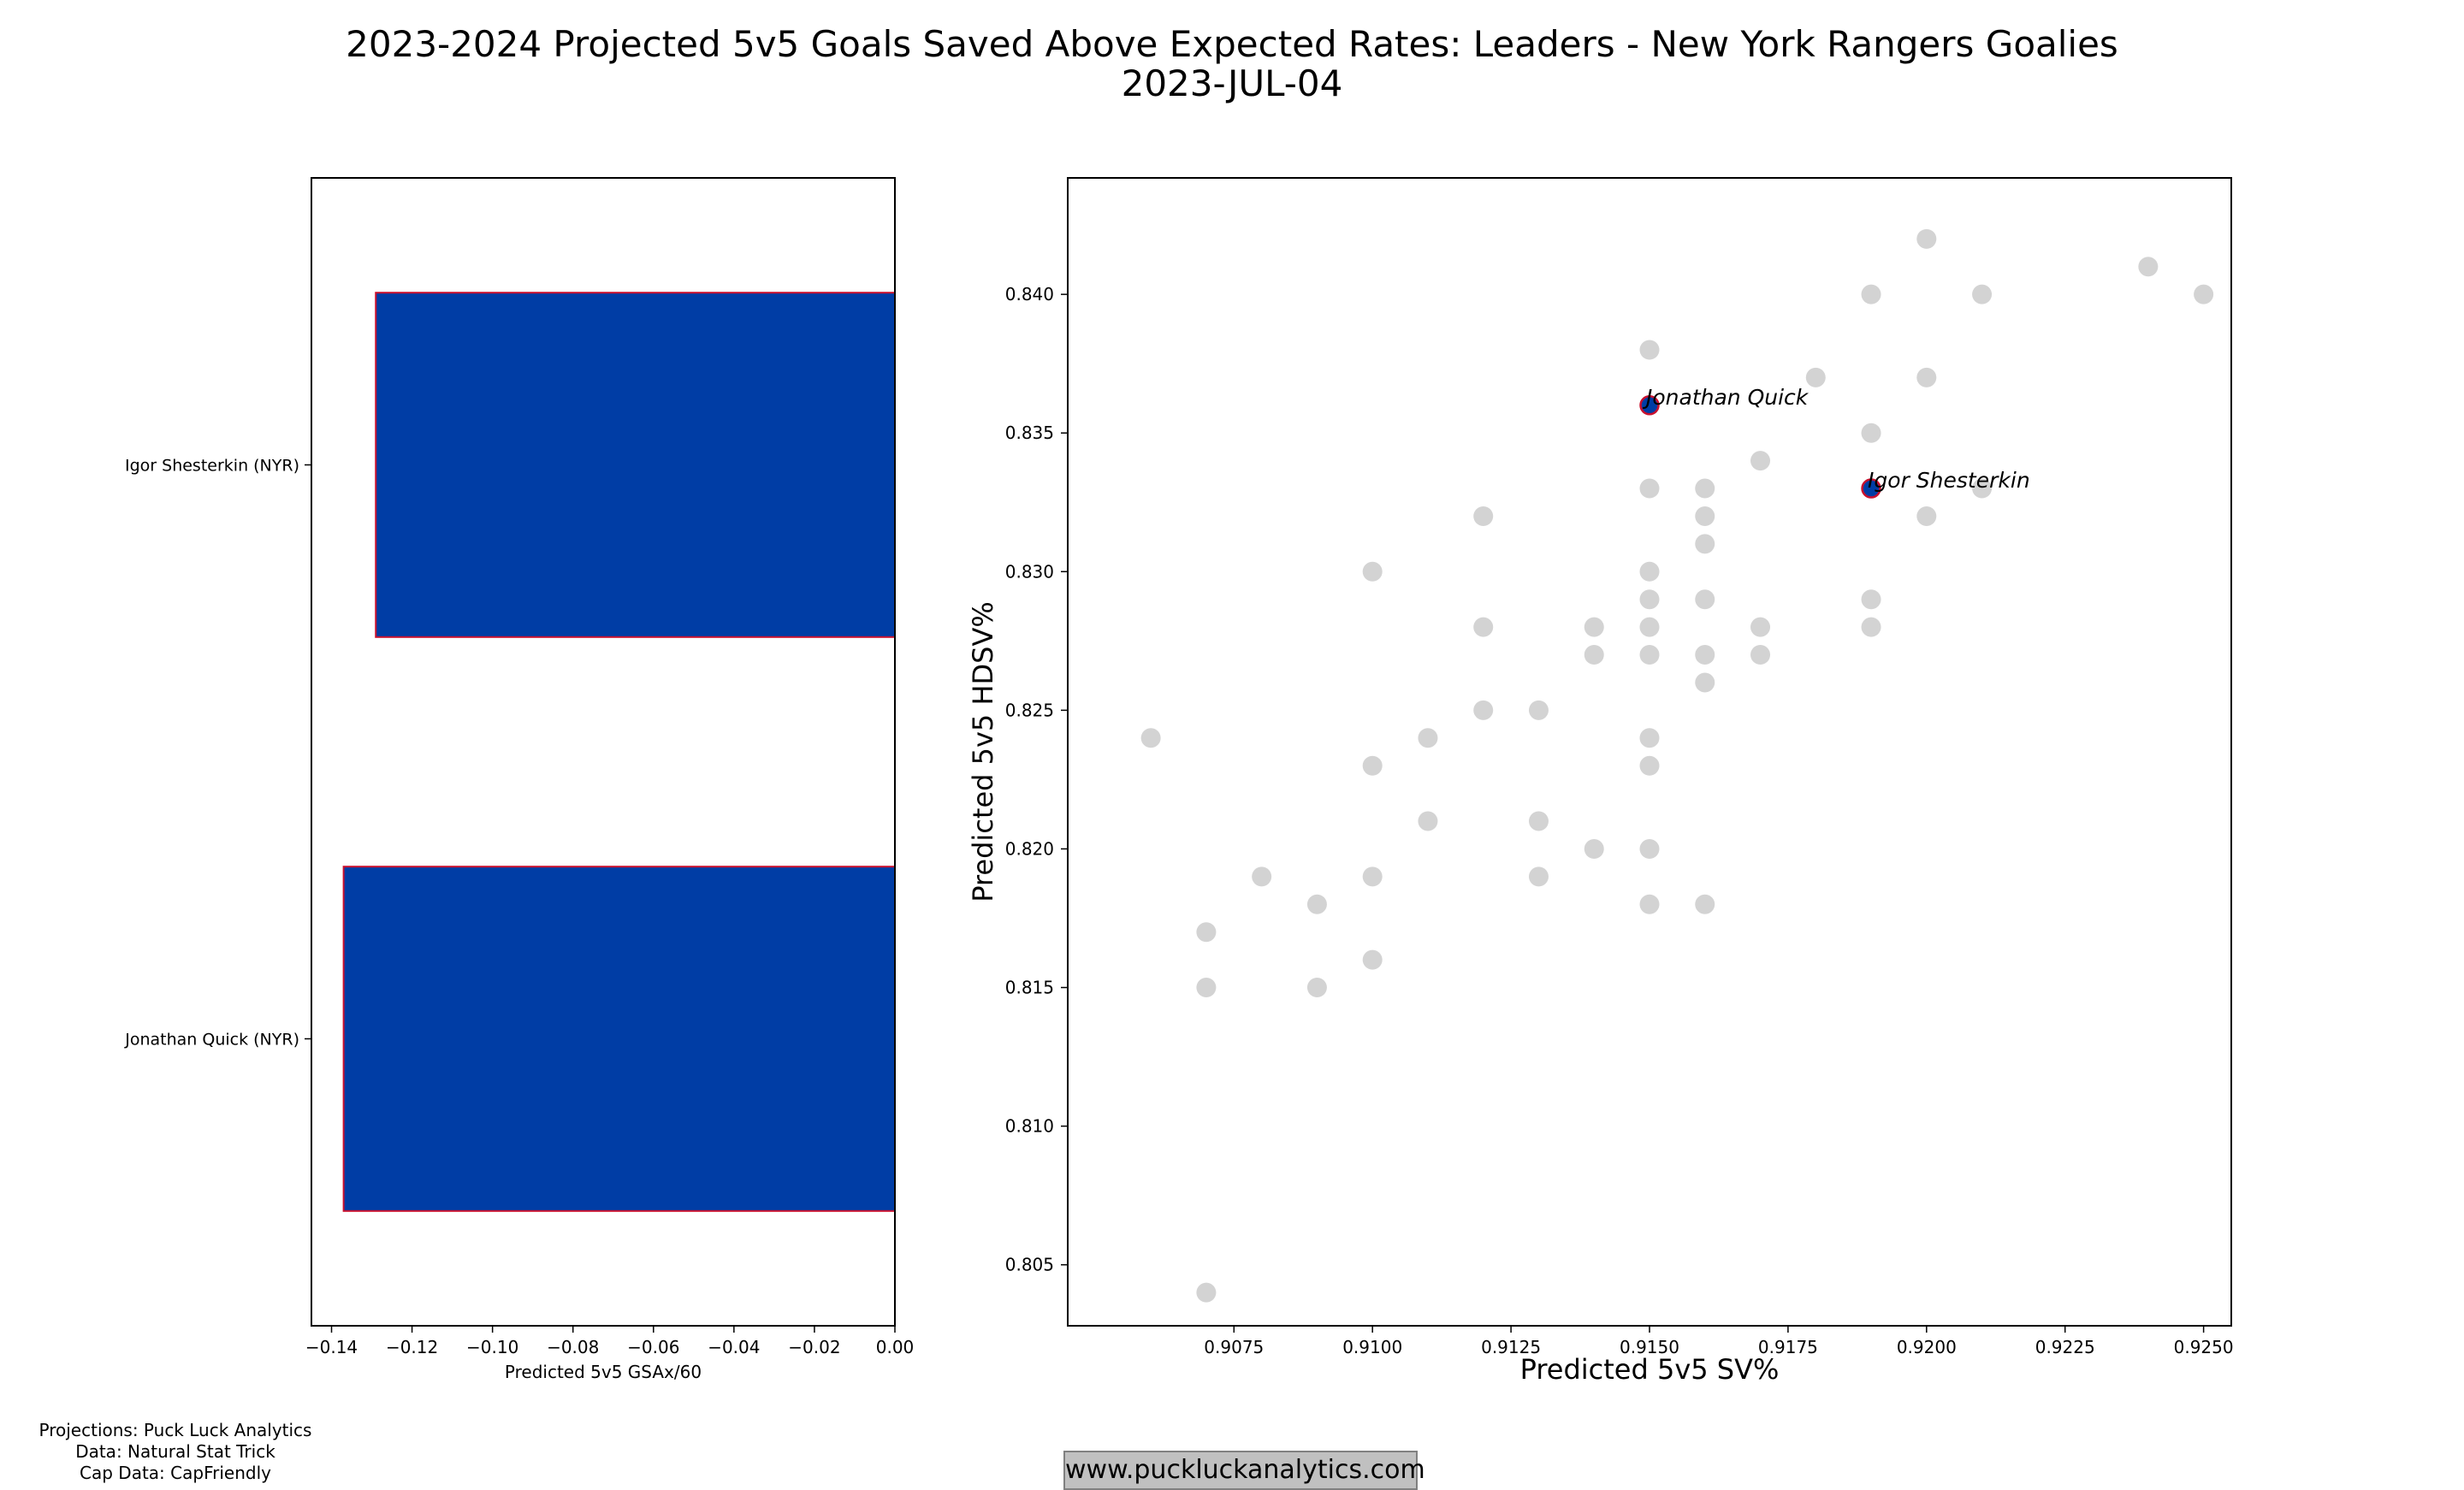  Describe the element at coordinates (1726, 397) in the screenshot. I see `point-label: Jonathan Quick` at that location.